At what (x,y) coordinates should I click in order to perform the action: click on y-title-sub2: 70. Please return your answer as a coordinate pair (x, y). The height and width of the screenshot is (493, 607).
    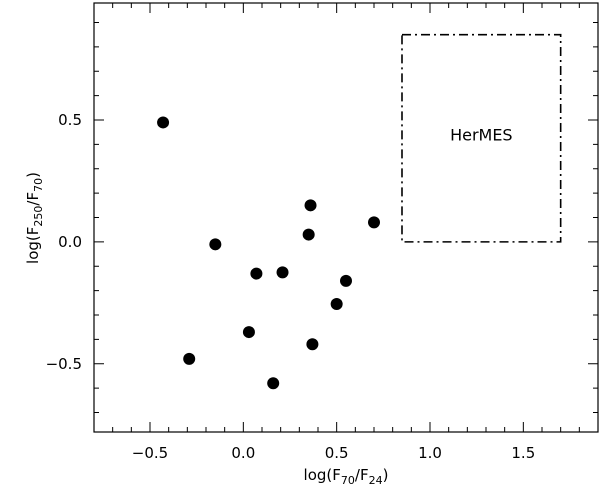
    Looking at the image, I should click on (38, 185).